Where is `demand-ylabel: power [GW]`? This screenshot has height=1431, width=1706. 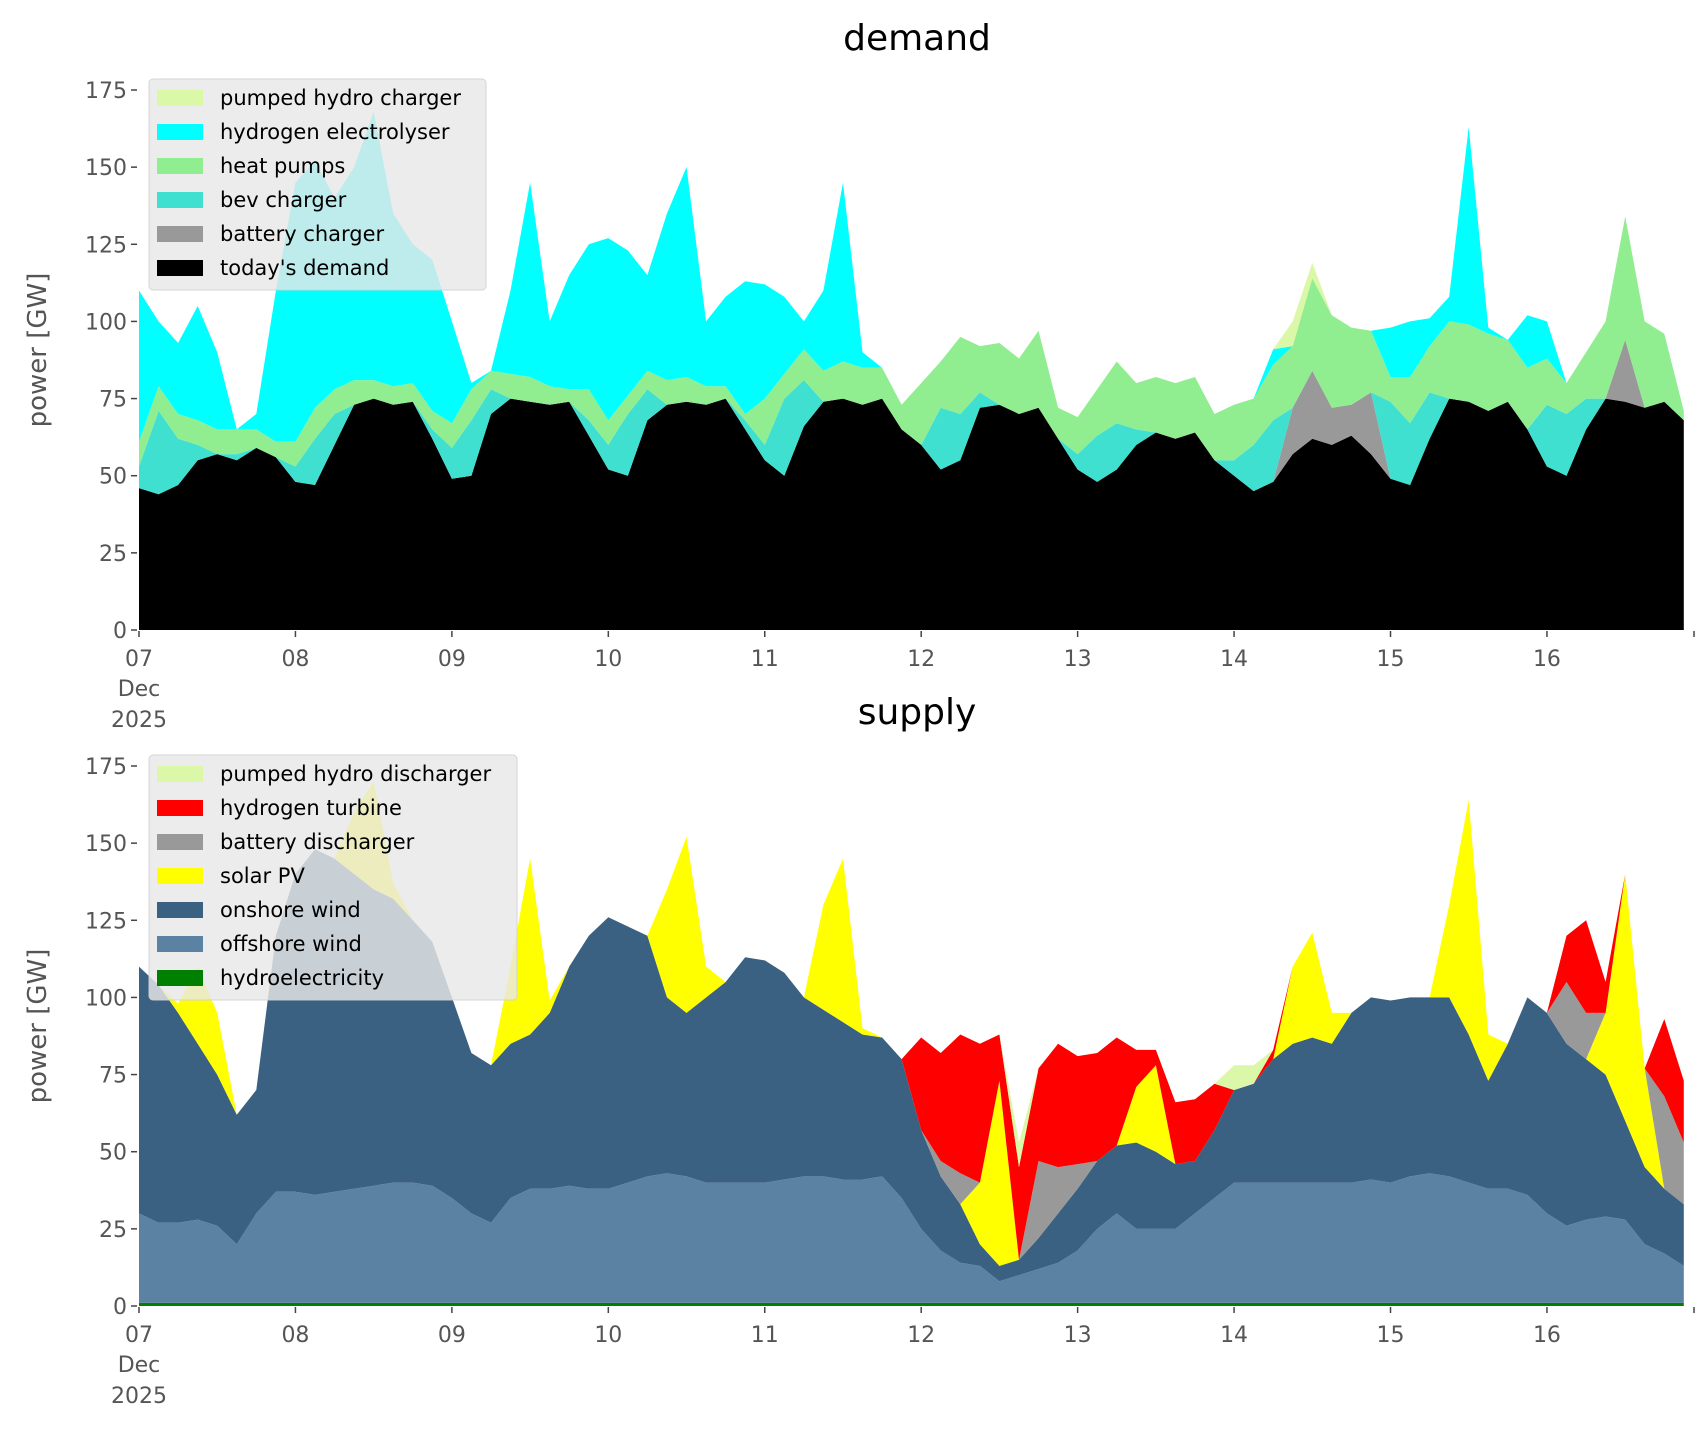
demand-ylabel: power [GW] is located at coordinates (38, 350).